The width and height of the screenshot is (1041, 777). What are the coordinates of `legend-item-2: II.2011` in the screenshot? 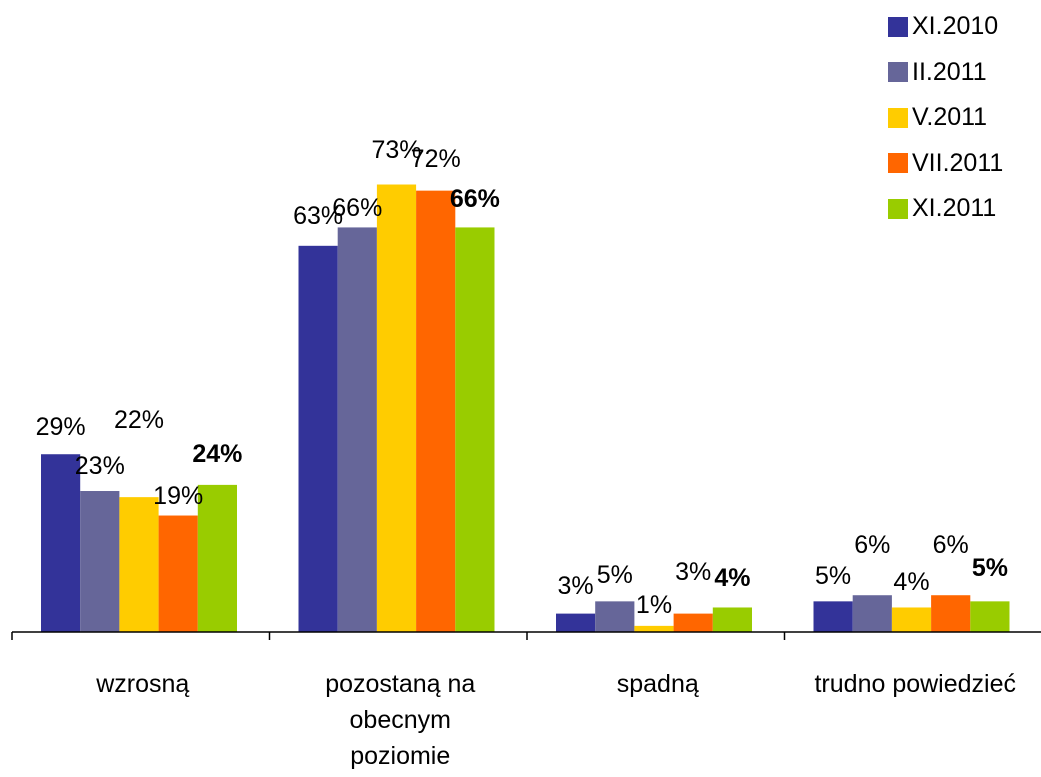 It's located at (945, 72).